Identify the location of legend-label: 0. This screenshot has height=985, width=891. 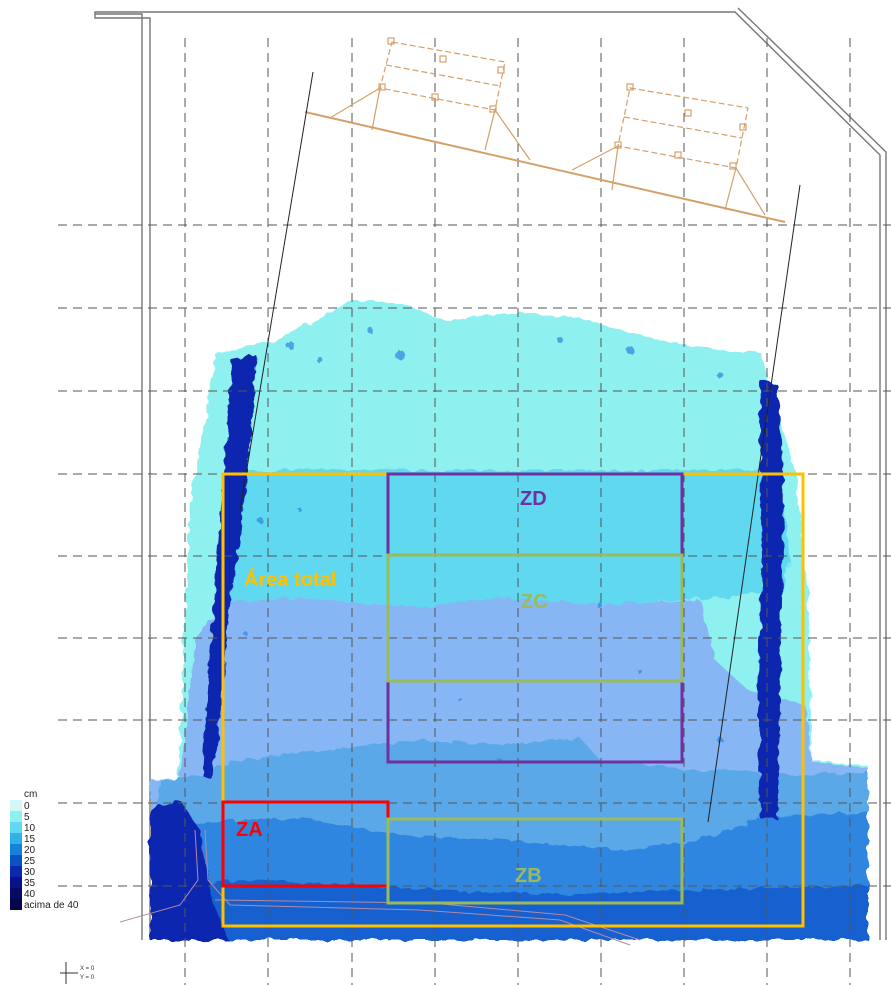
(27, 806).